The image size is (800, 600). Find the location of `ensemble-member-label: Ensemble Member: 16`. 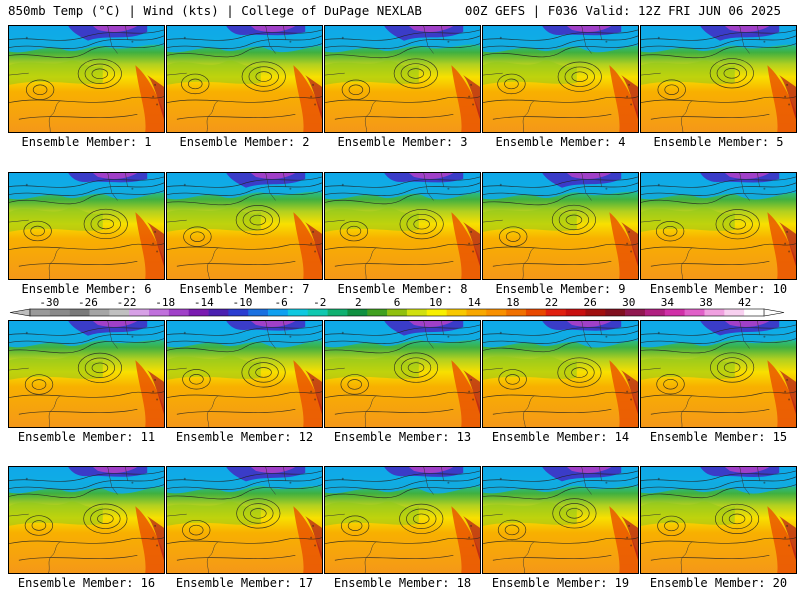

ensemble-member-label: Ensemble Member: 16 is located at coordinates (86, 583).